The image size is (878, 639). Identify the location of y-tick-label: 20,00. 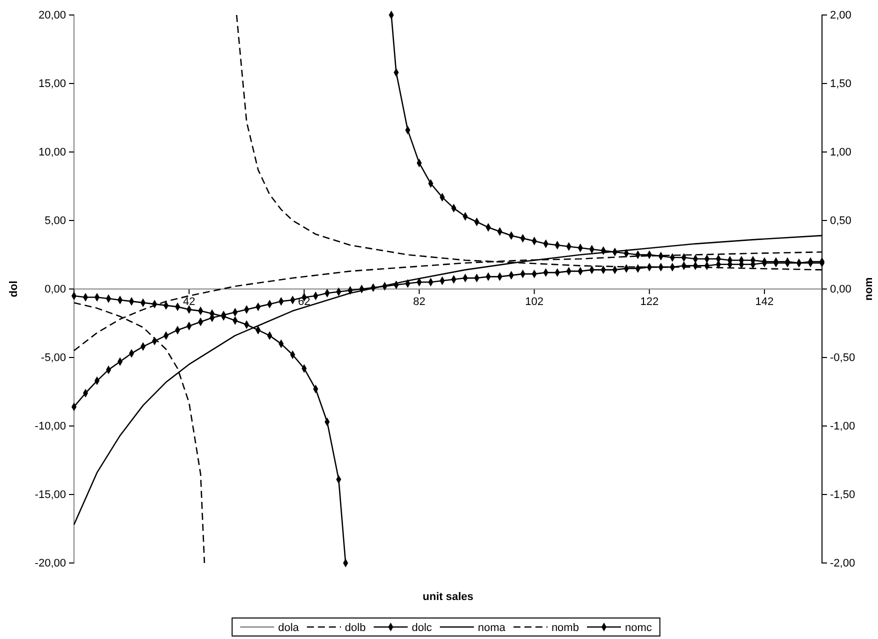
(52, 16).